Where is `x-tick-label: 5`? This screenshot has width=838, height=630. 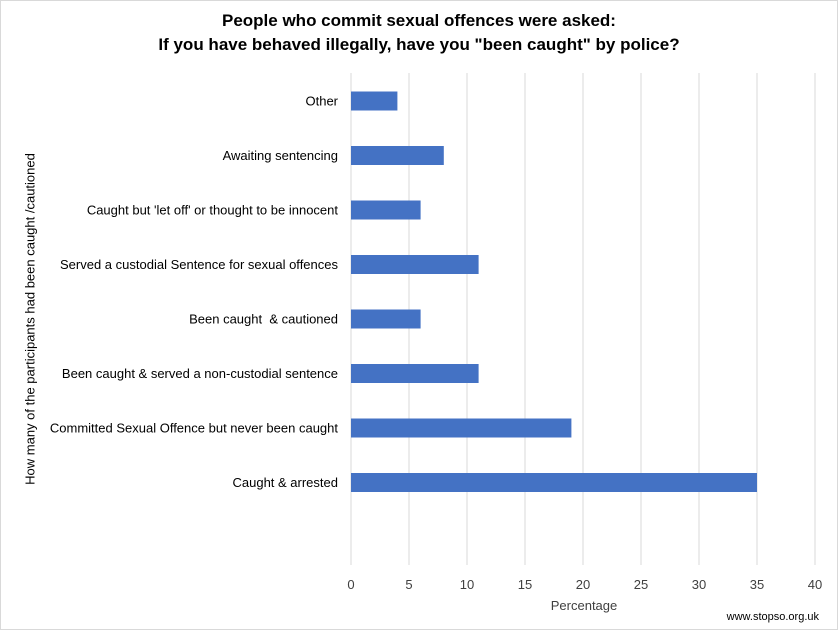 x-tick-label: 5 is located at coordinates (408, 584).